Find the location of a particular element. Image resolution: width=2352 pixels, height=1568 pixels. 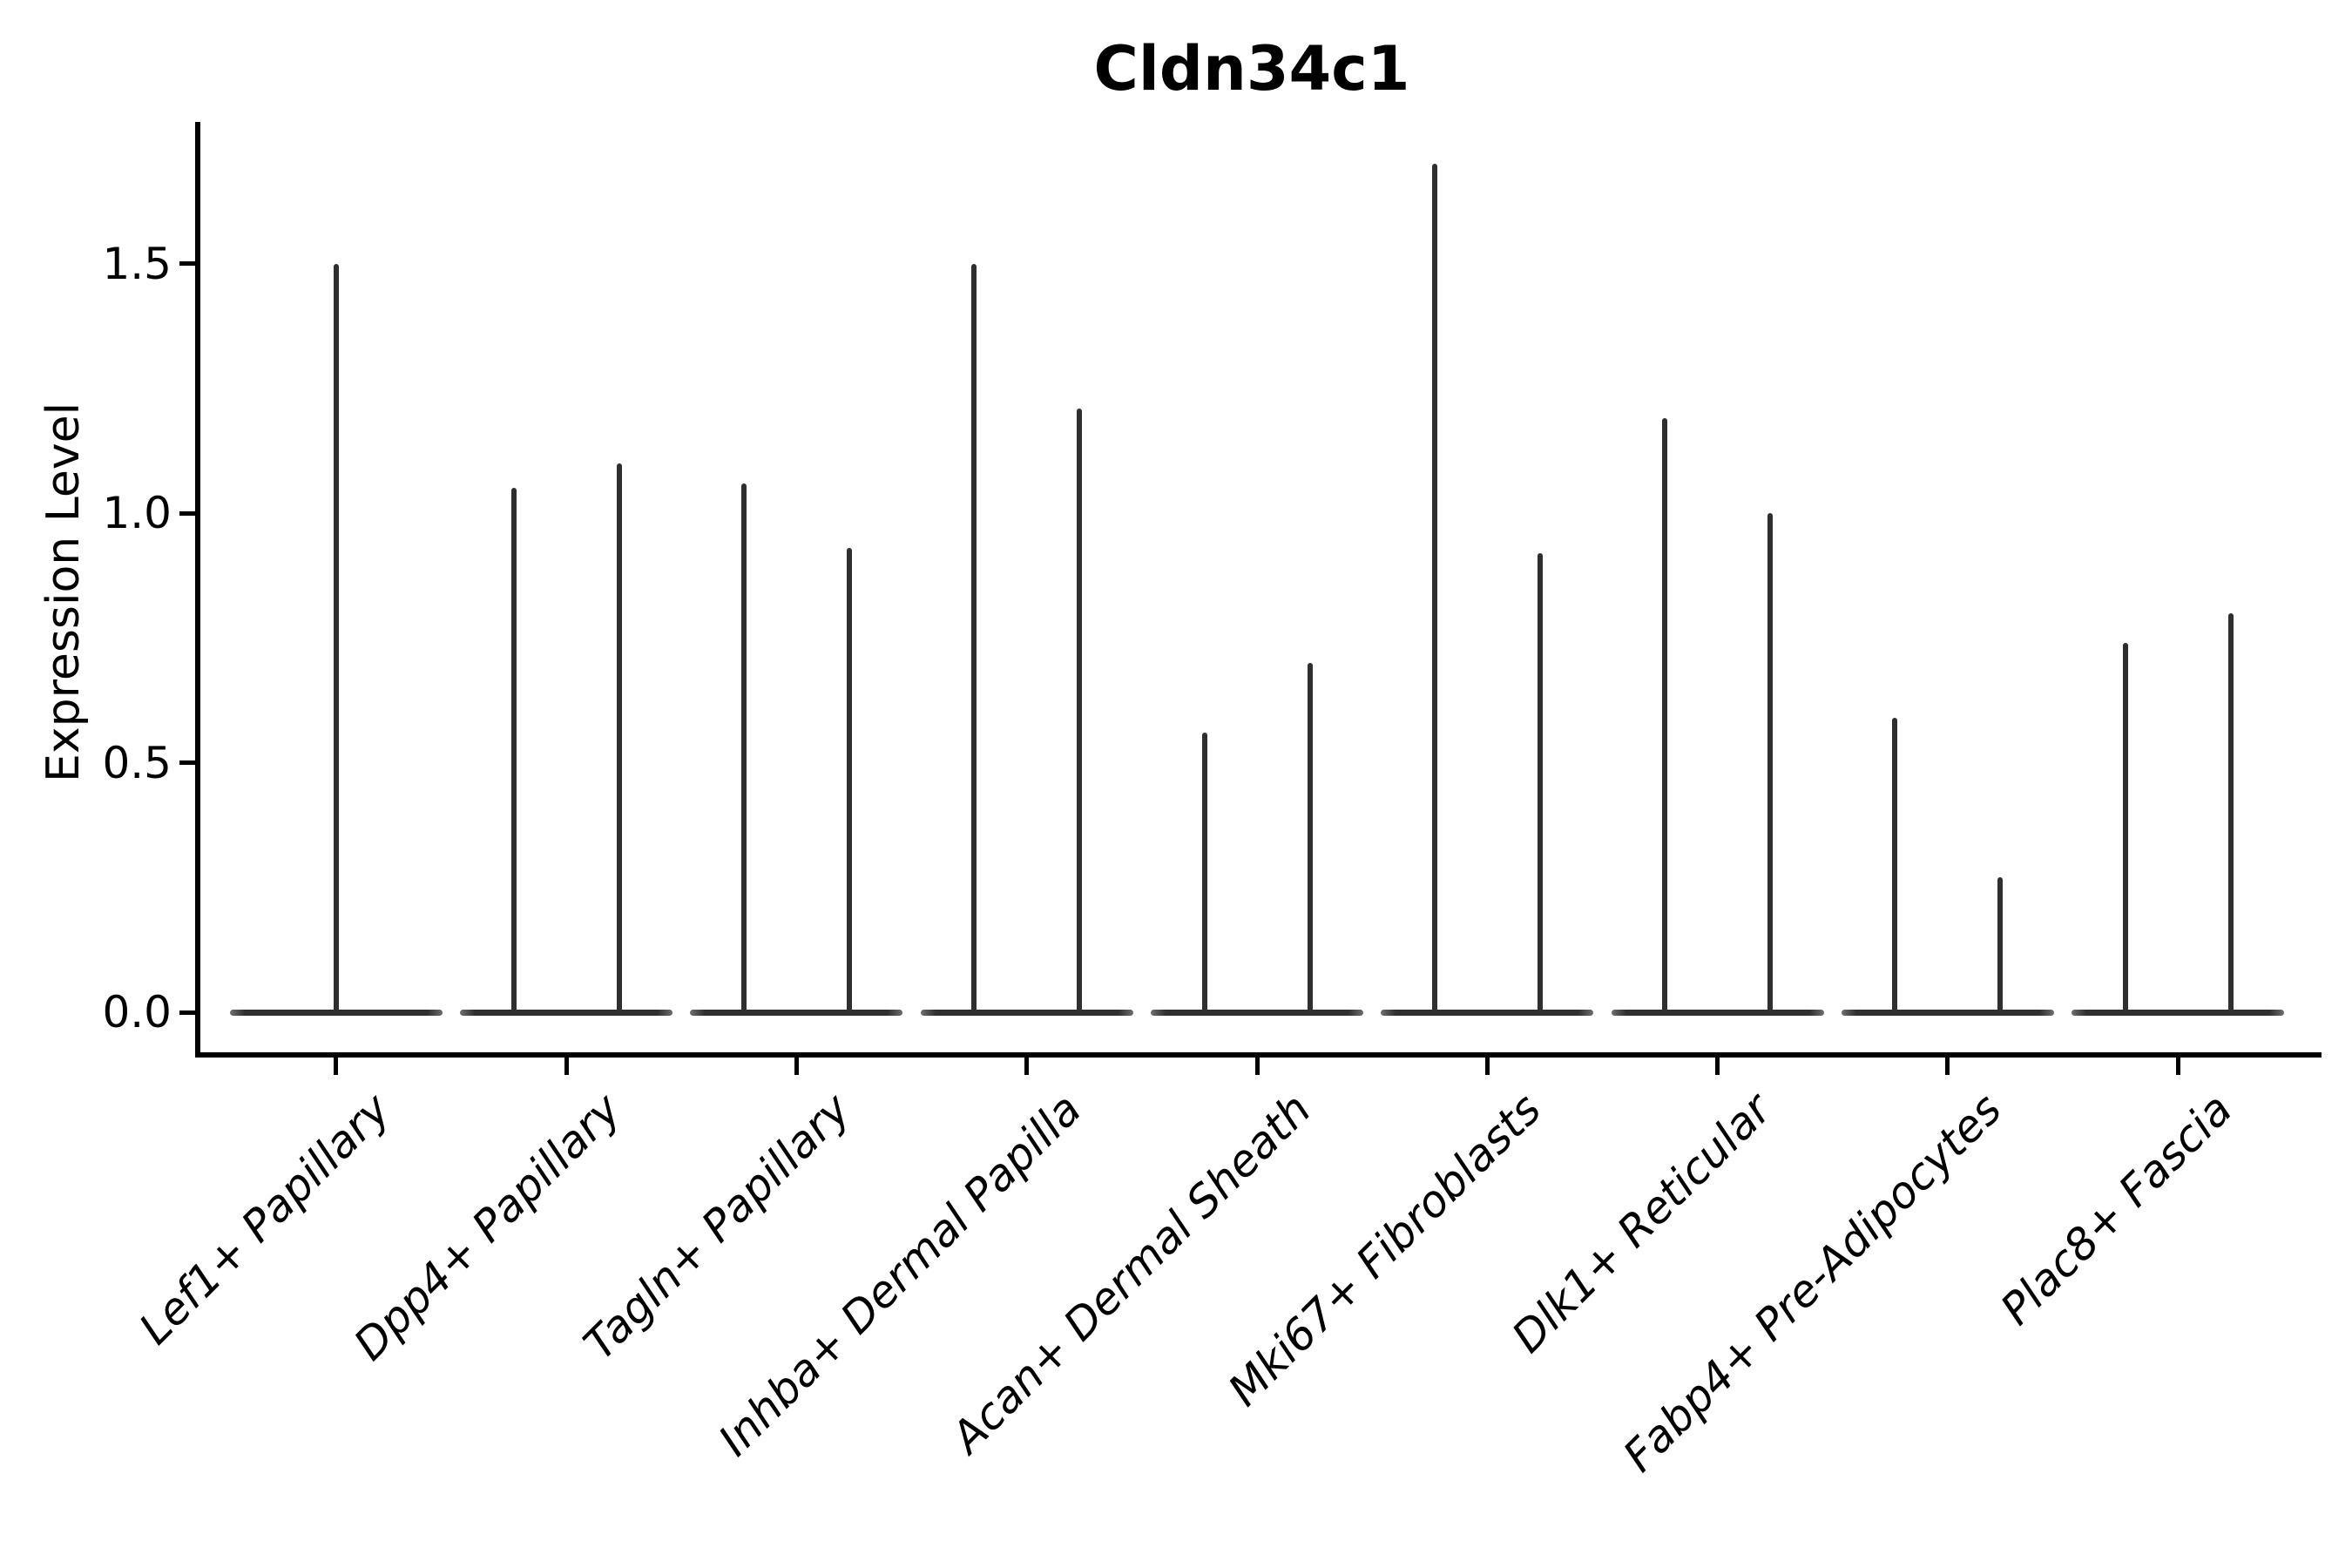

x-axis-line is located at coordinates (1258, 1055).